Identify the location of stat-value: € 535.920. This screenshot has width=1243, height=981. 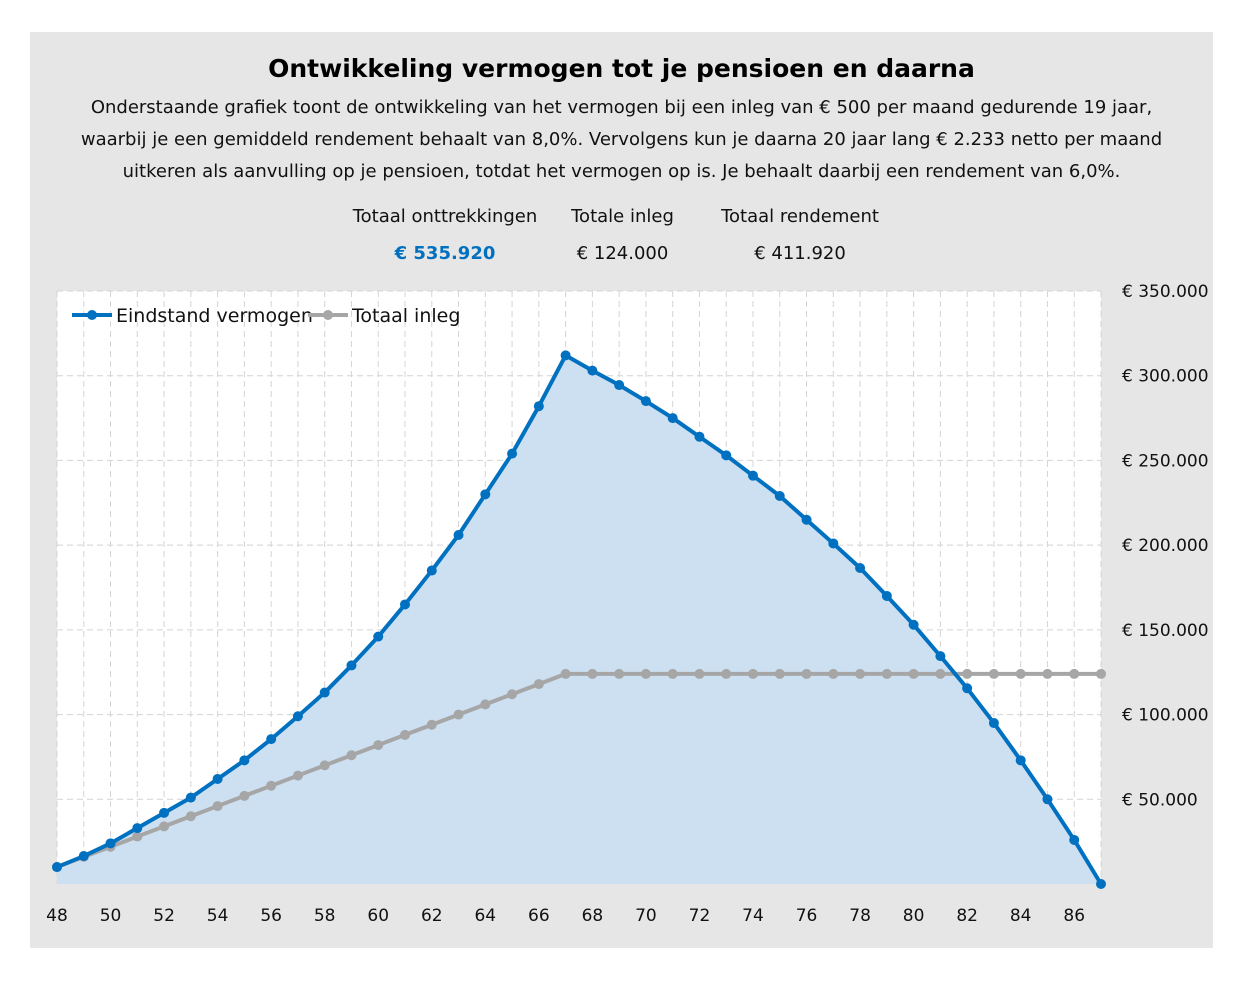
(445, 253).